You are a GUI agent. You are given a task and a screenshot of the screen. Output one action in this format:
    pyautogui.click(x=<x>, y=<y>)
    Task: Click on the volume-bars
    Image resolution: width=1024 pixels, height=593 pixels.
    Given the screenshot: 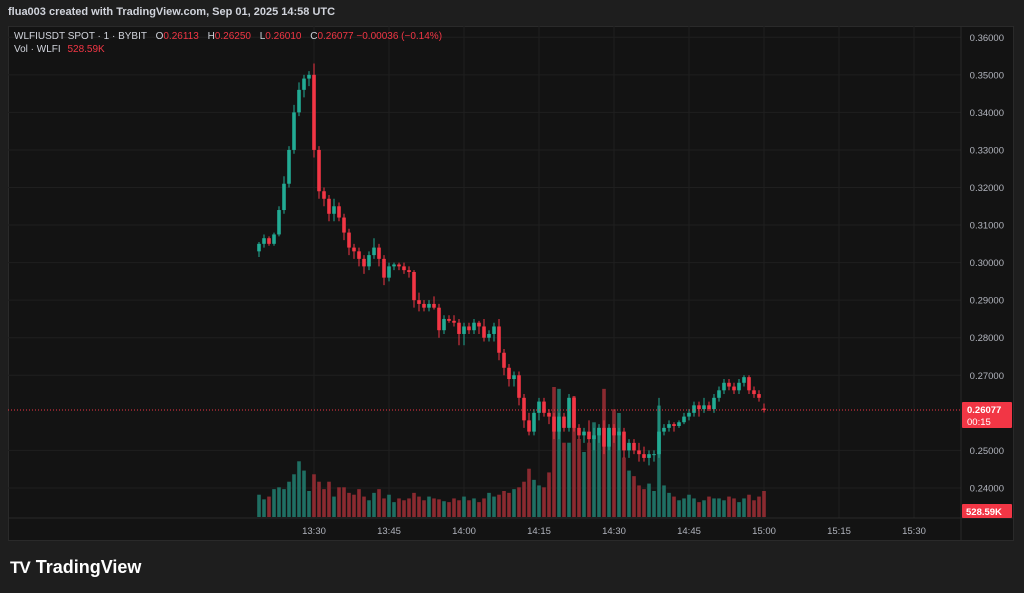 What is the action you would take?
    pyautogui.click(x=511, y=452)
    